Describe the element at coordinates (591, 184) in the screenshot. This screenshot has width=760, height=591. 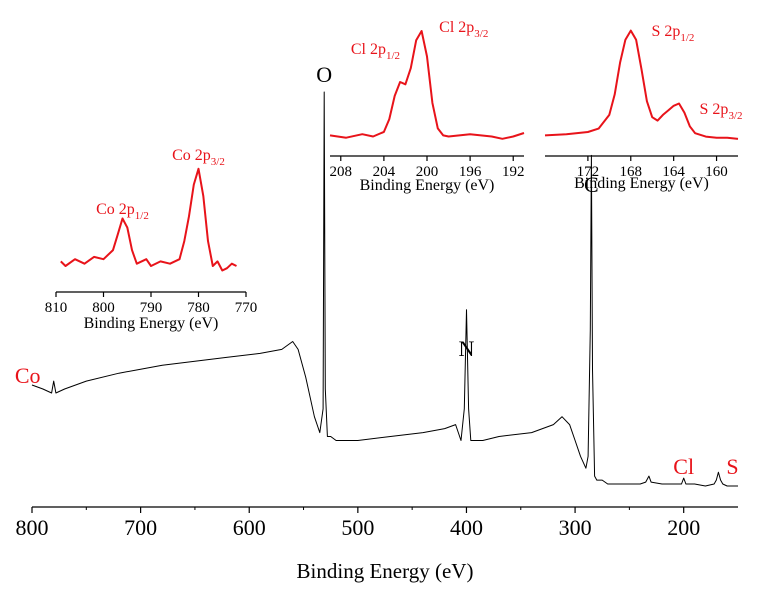
I see `main-peak-label-2: C` at that location.